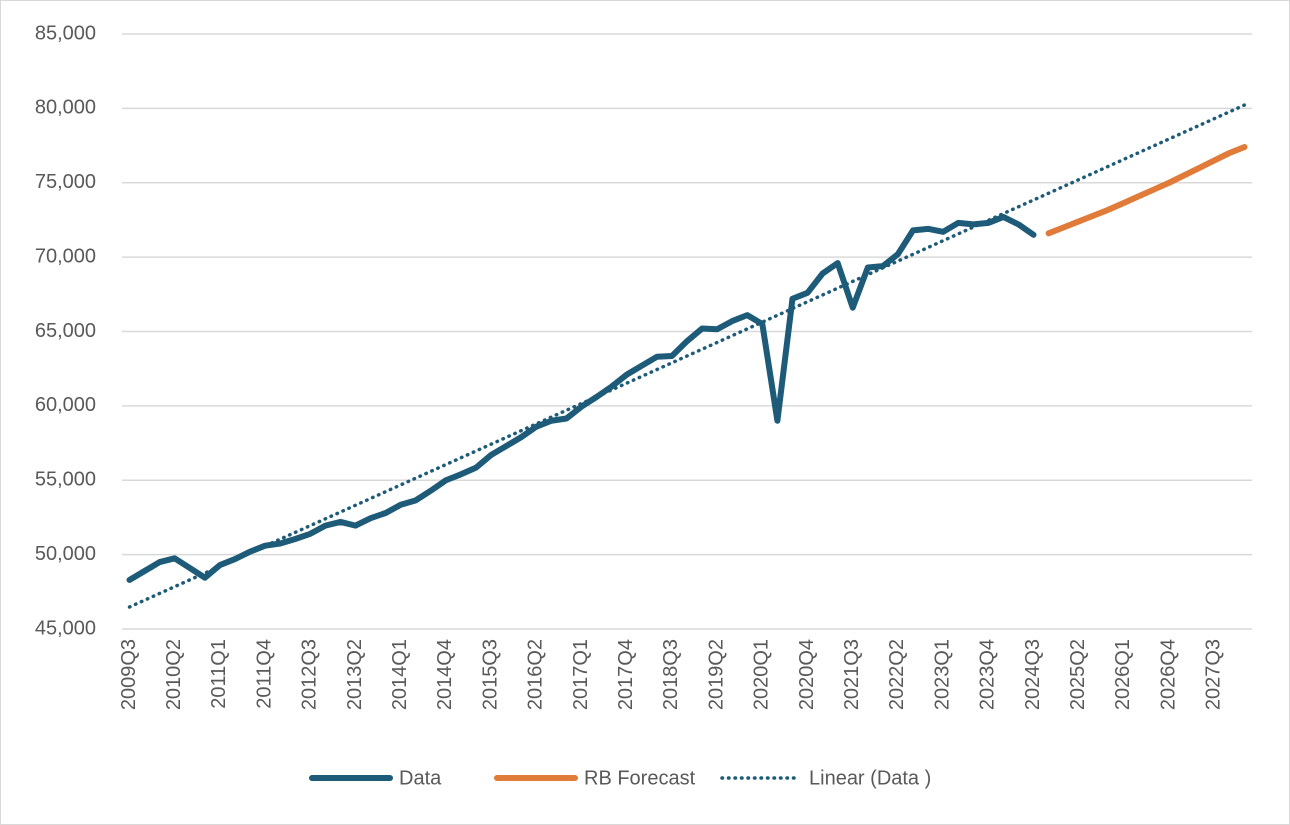  What do you see at coordinates (65, 405) in the screenshot?
I see `y-tick-label: 60,000` at bounding box center [65, 405].